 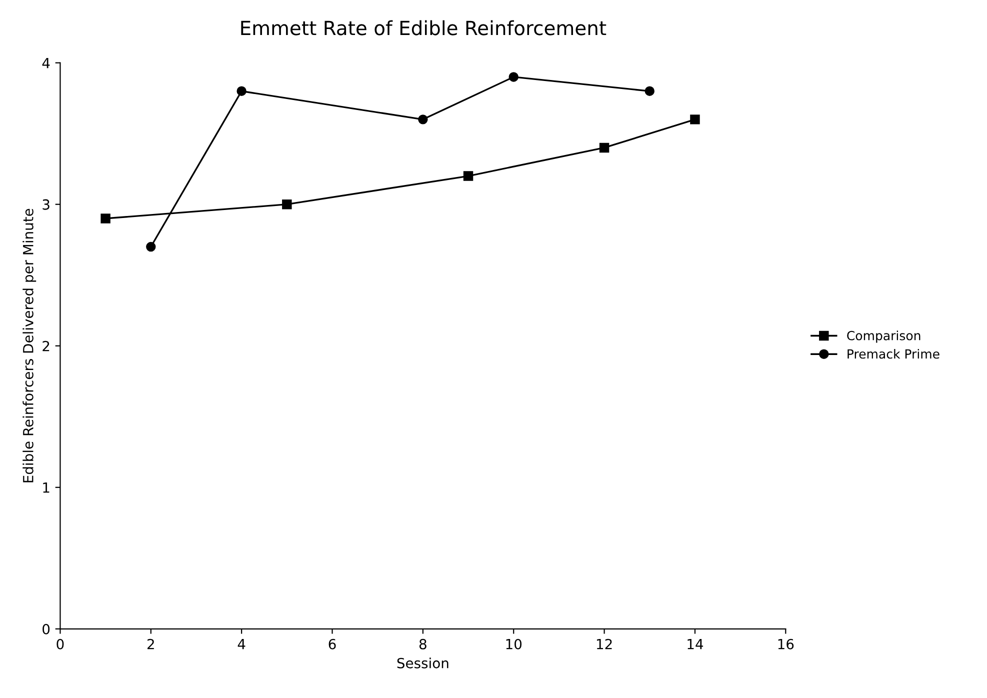 What do you see at coordinates (332, 644) in the screenshot?
I see `x-tick-label: 6` at bounding box center [332, 644].